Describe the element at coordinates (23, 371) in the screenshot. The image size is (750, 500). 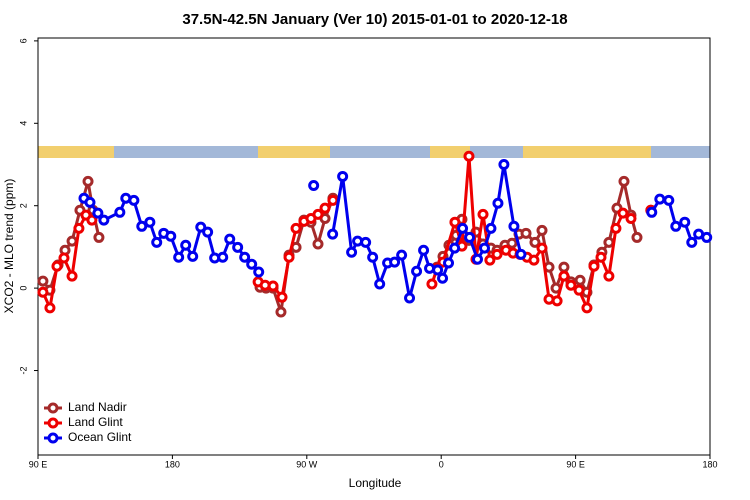
I see `y-tick-label: -2` at that location.